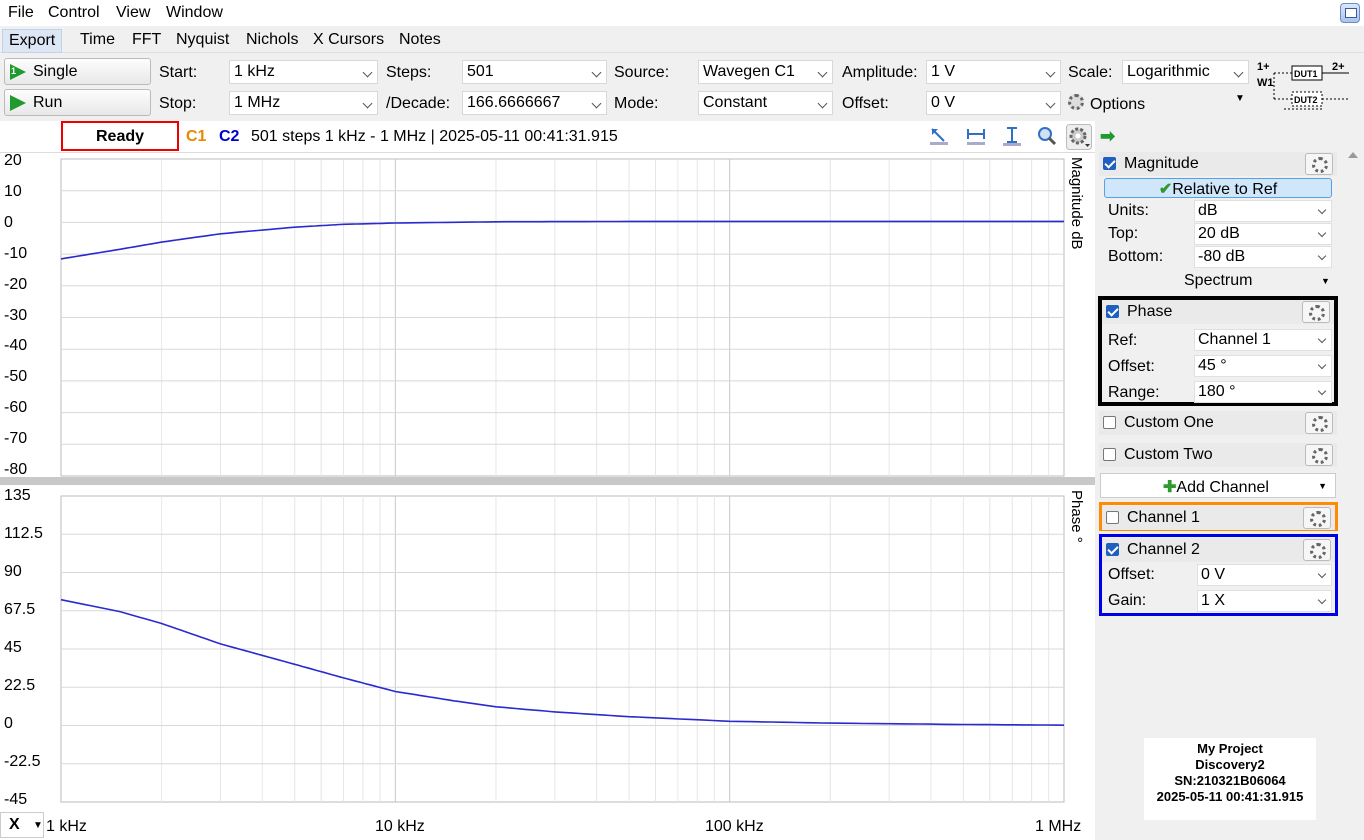 The height and width of the screenshot is (840, 1364). I want to click on menu-bar: File Control View Window, so click(682, 13).